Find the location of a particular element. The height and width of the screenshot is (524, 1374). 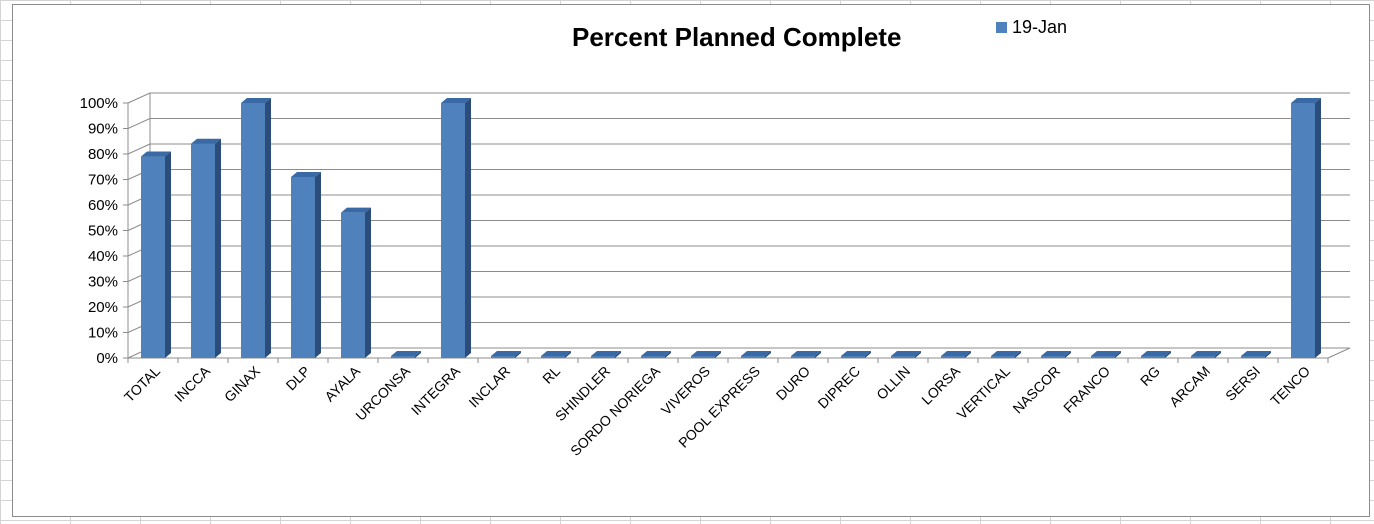

x-tick-label: VERTICAL is located at coordinates (984, 393).